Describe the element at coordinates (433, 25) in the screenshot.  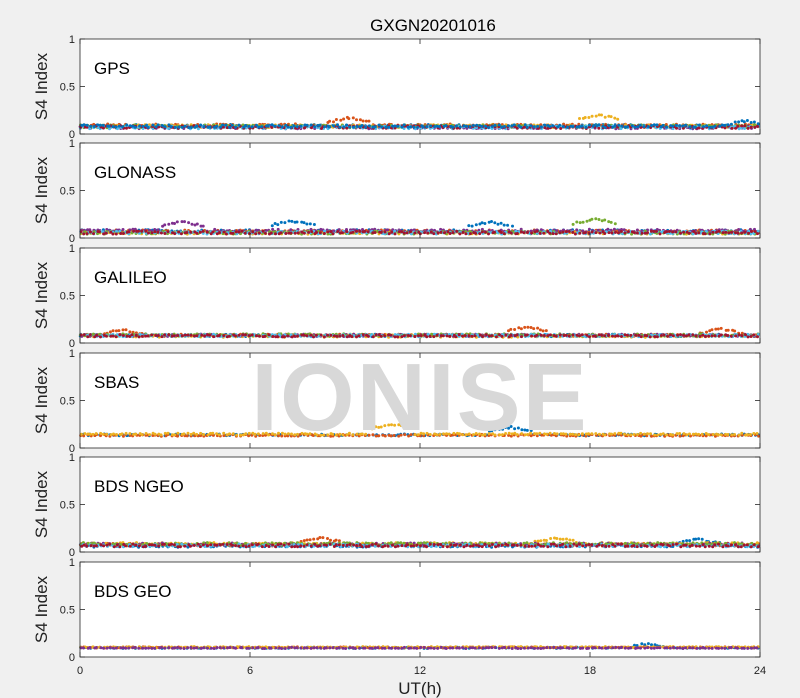
I see `chart-title: GXGN20201016` at that location.